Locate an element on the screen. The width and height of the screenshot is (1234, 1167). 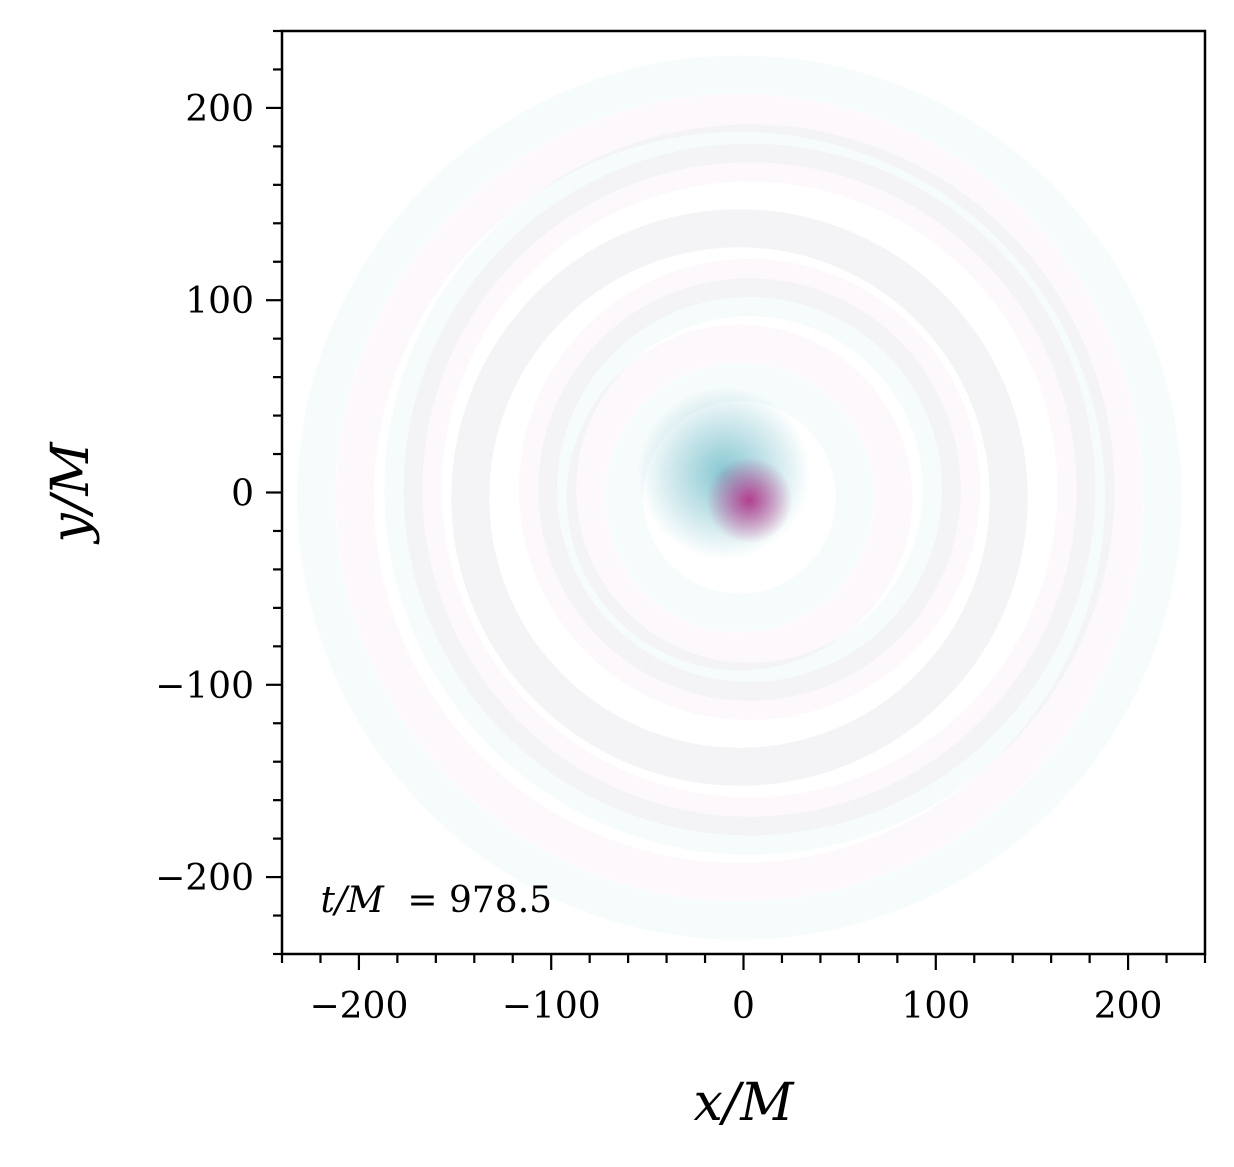
y-tick-label: 100 is located at coordinates (219, 301).